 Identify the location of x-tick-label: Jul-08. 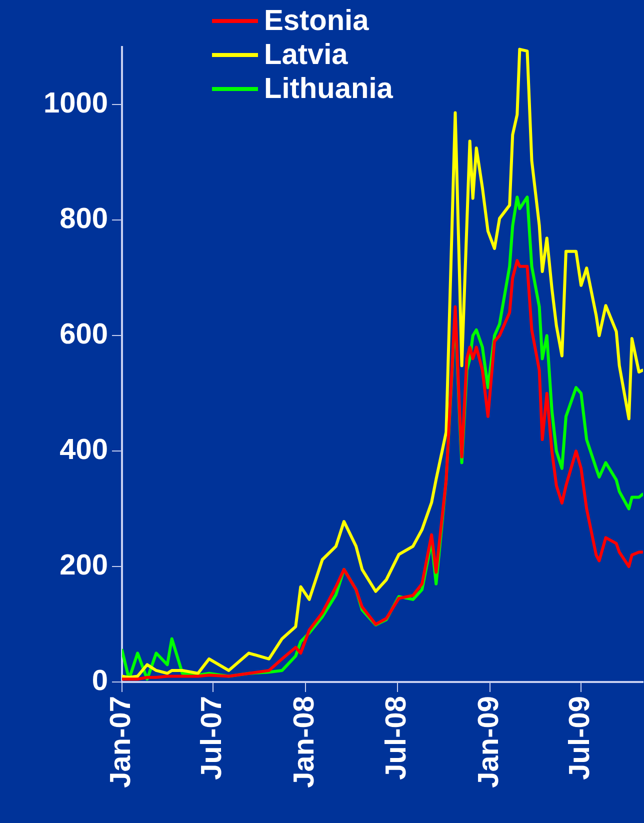
(396, 738).